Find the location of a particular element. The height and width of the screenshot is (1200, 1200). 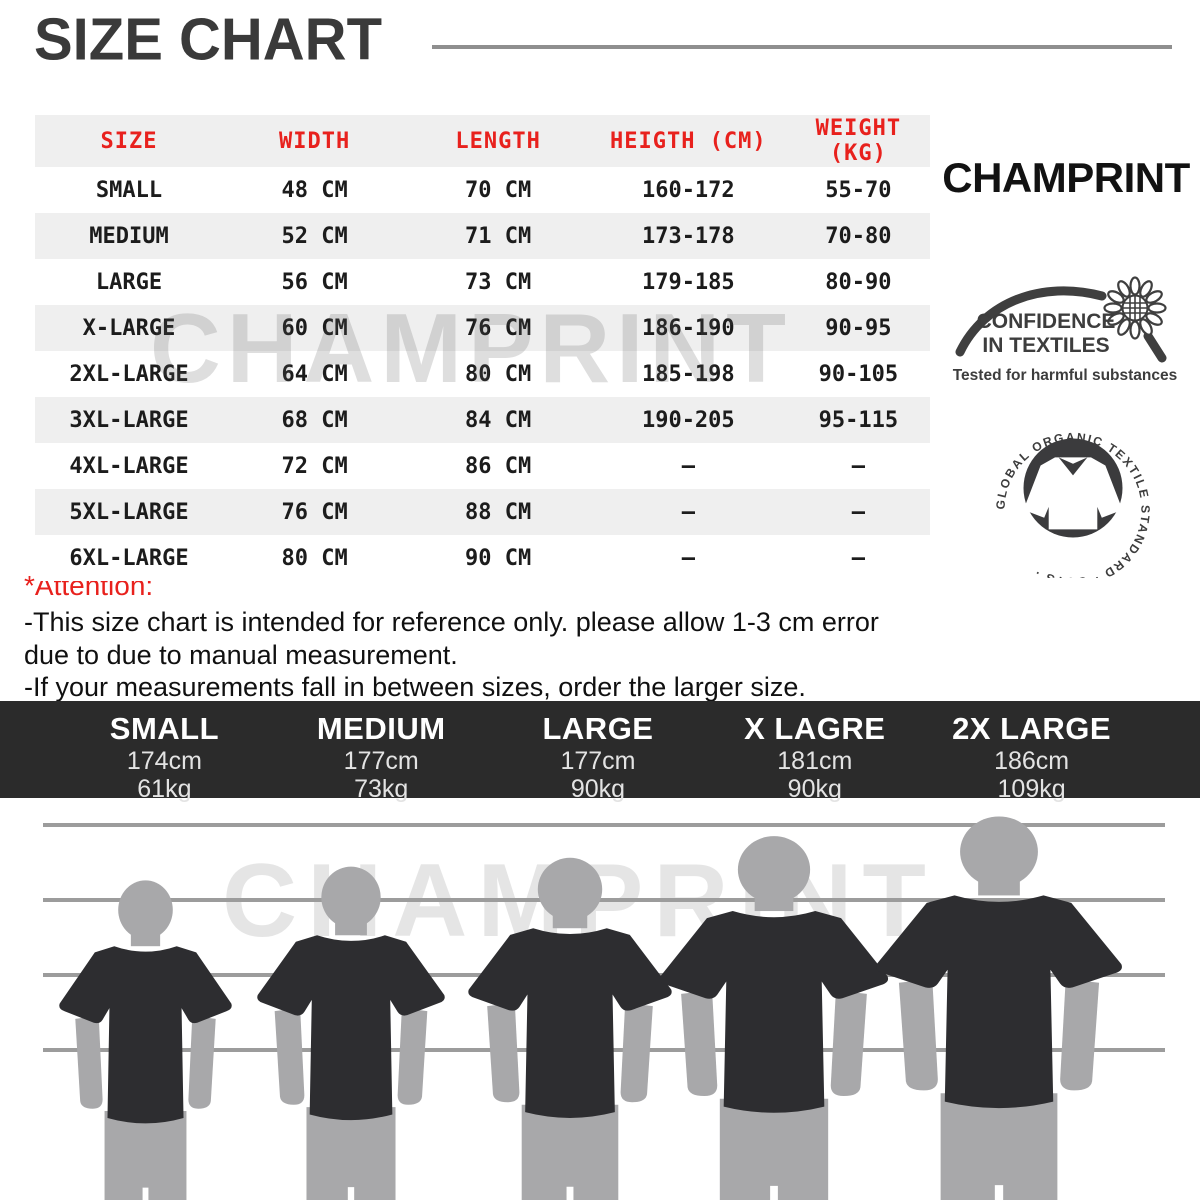

cell-weight: 80-90 is located at coordinates (858, 282).